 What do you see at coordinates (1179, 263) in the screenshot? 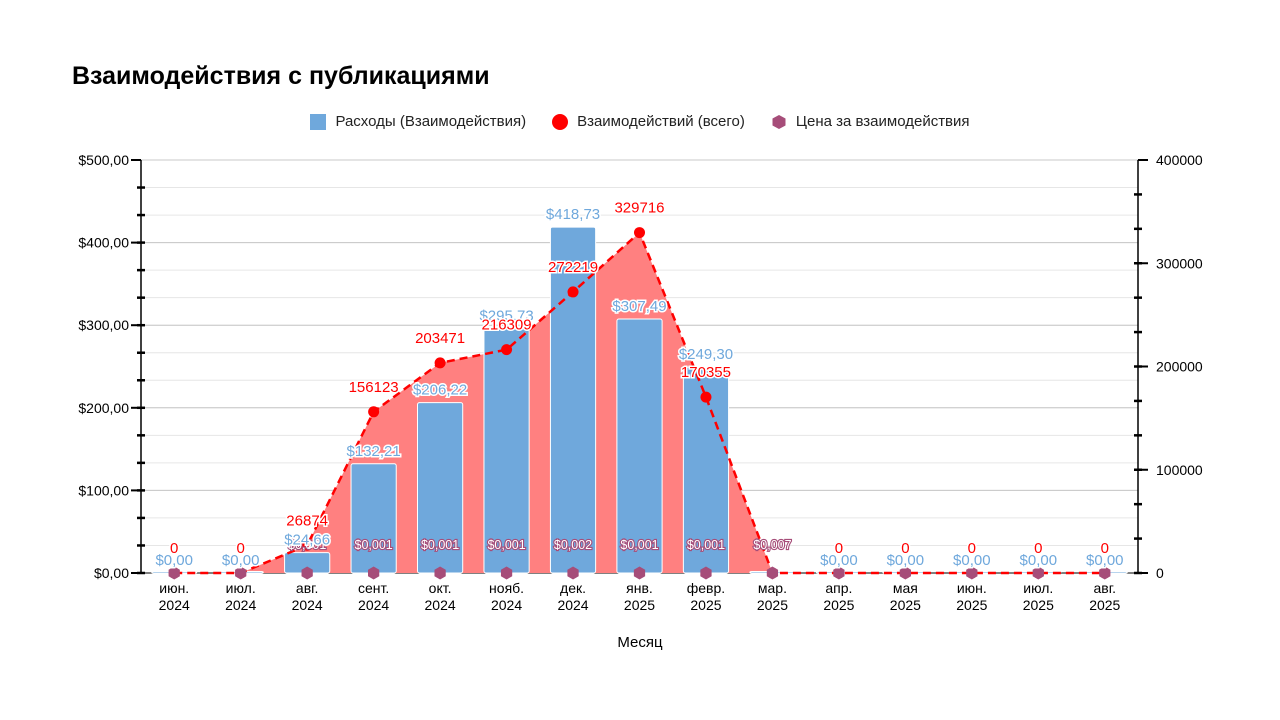
I see `y-right-tick-label: 300000` at bounding box center [1179, 263].